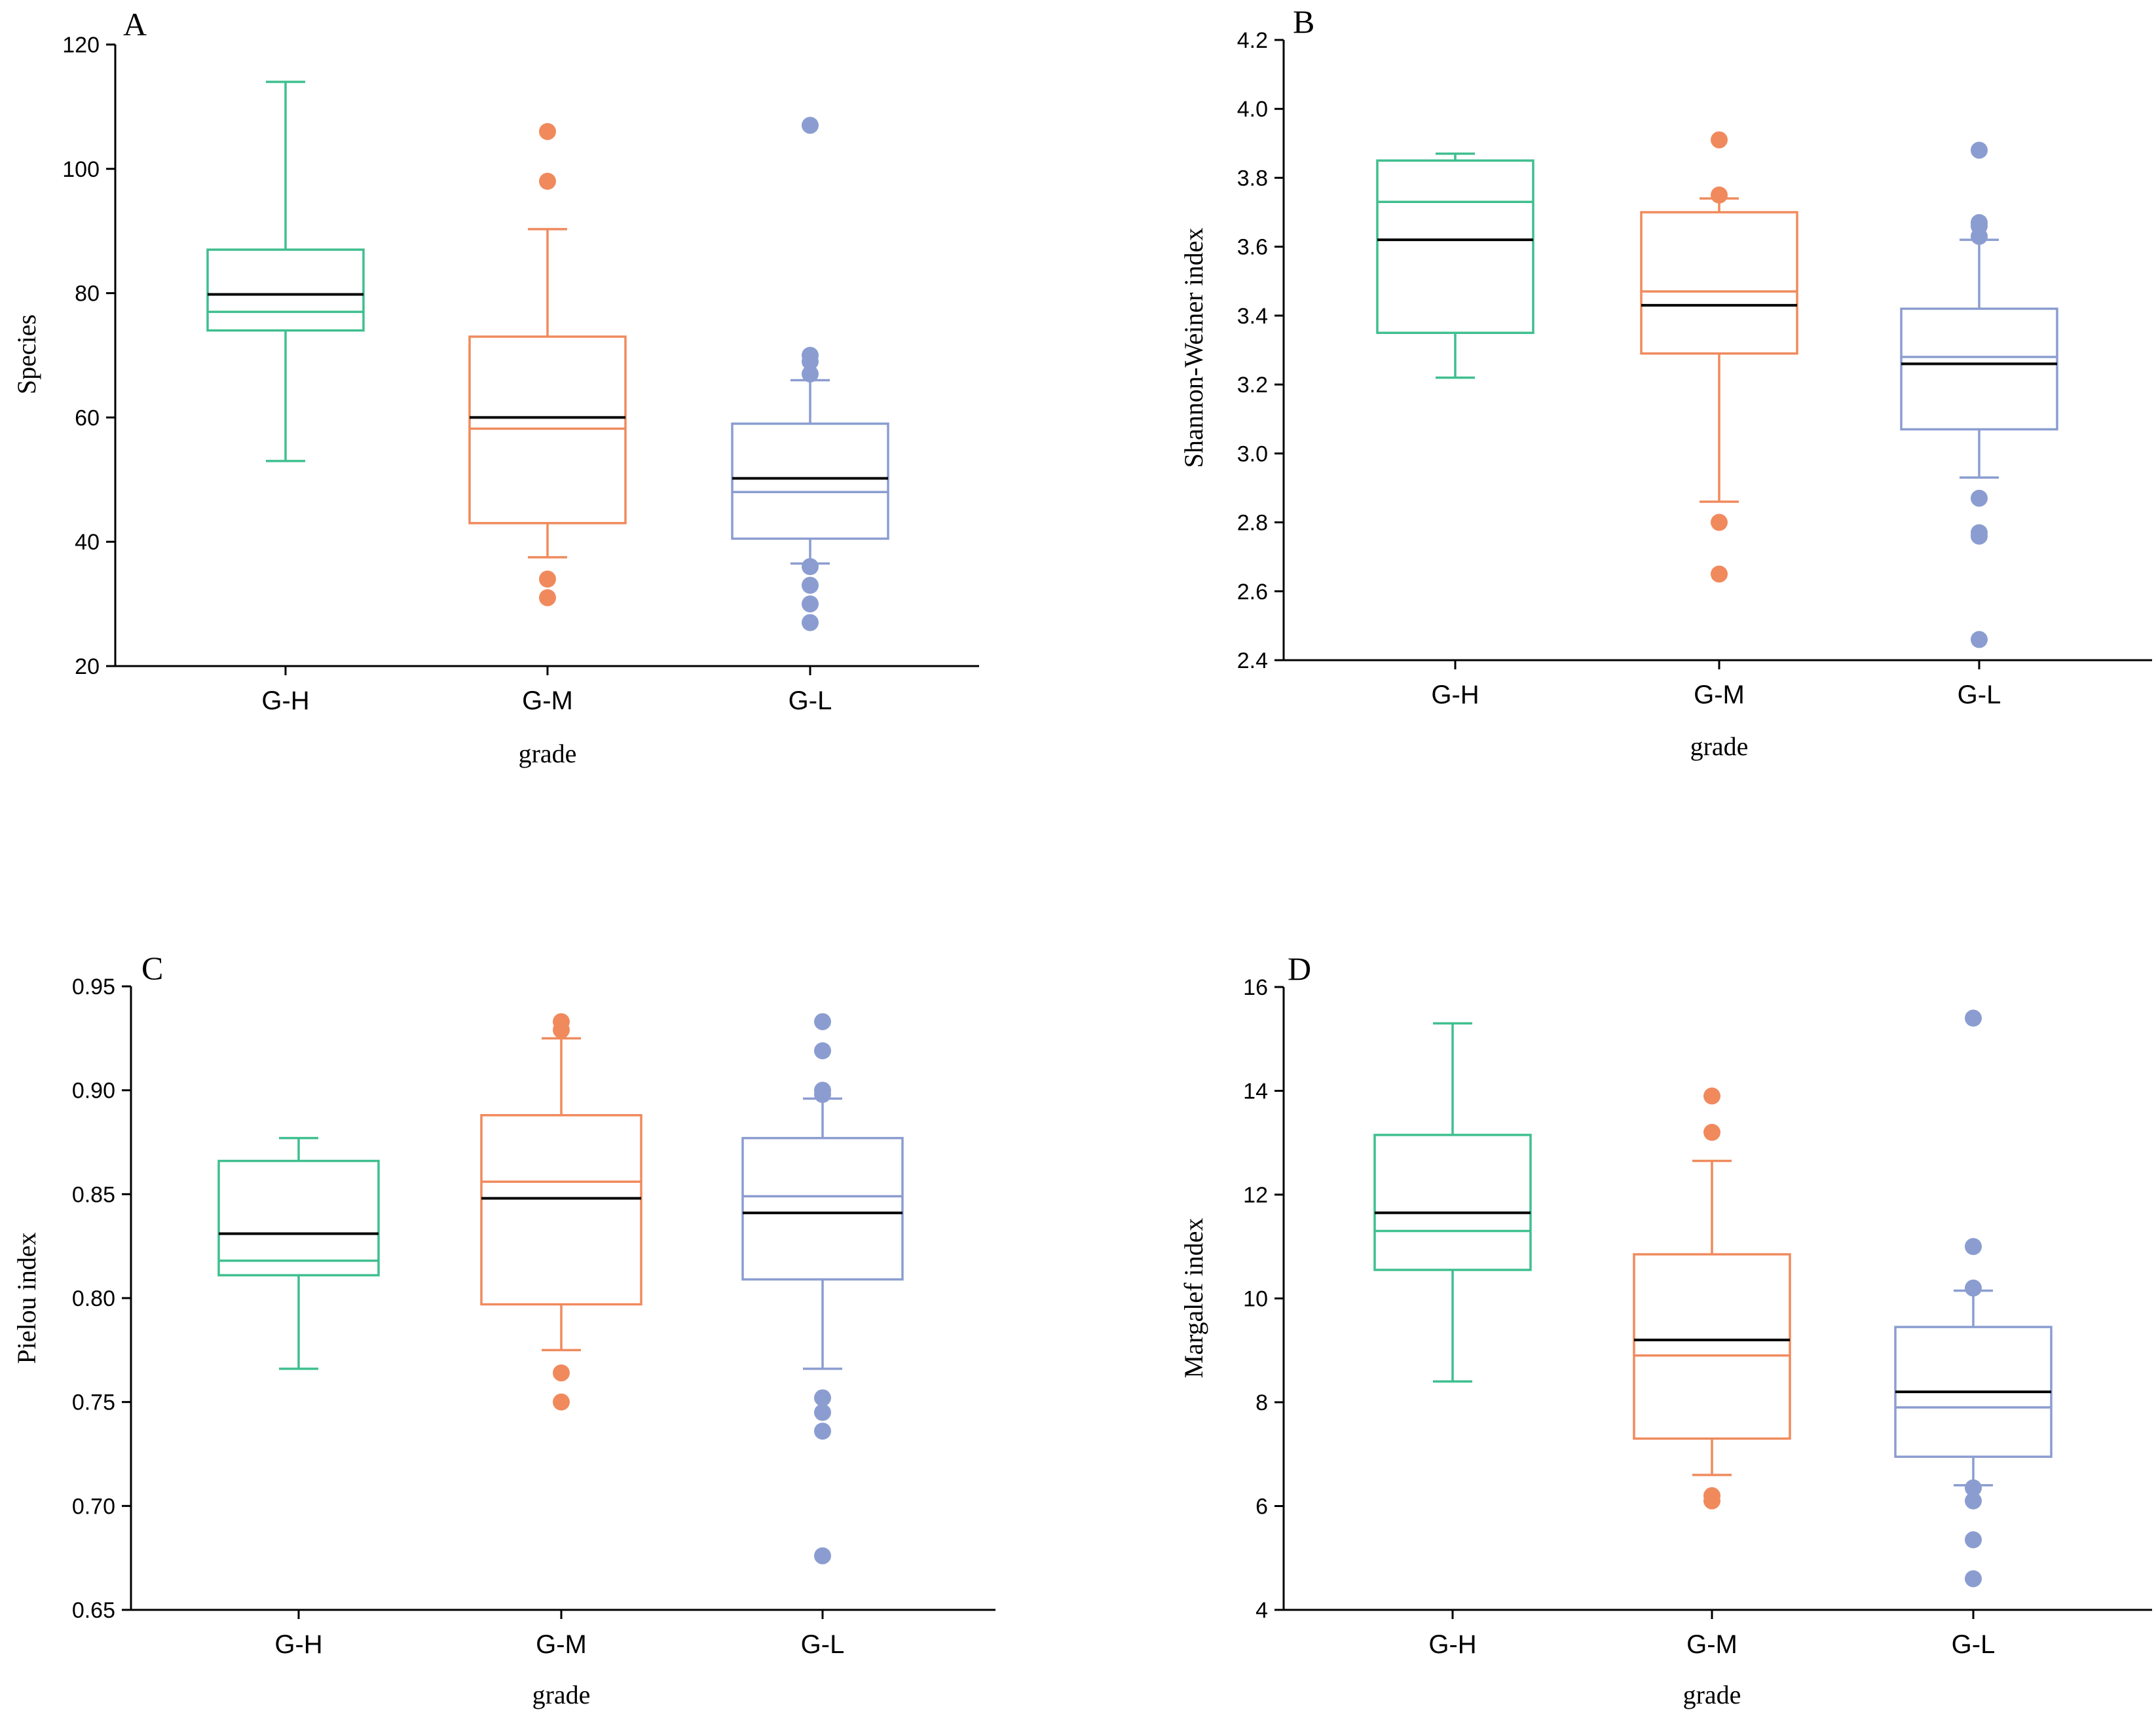 The image size is (2156, 1714). What do you see at coordinates (1253, 109) in the screenshot?
I see `y-tick-label: 4.0` at bounding box center [1253, 109].